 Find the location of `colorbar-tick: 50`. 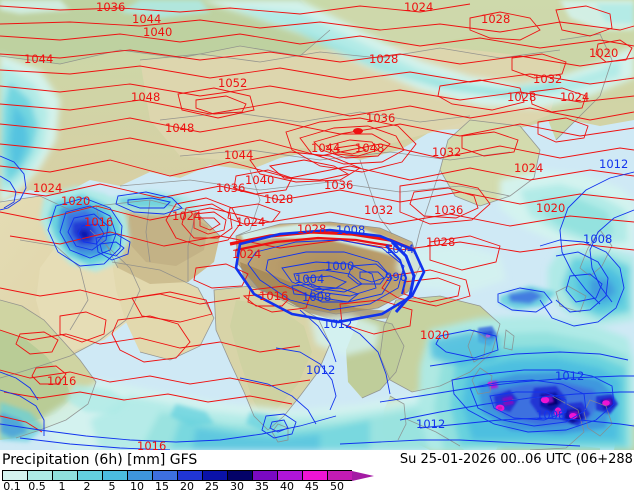

colorbar-tick: 50 is located at coordinates (337, 485).